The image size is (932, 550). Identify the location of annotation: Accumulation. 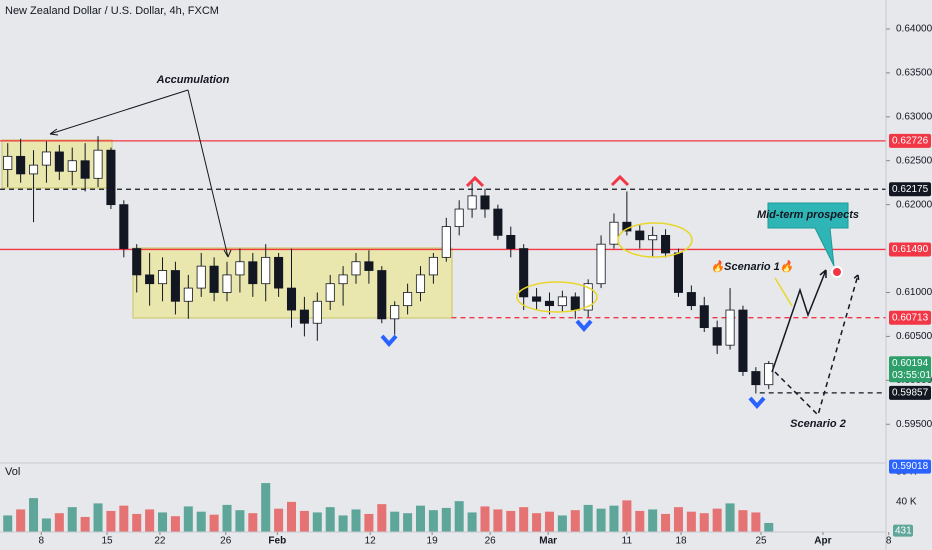
(193, 80).